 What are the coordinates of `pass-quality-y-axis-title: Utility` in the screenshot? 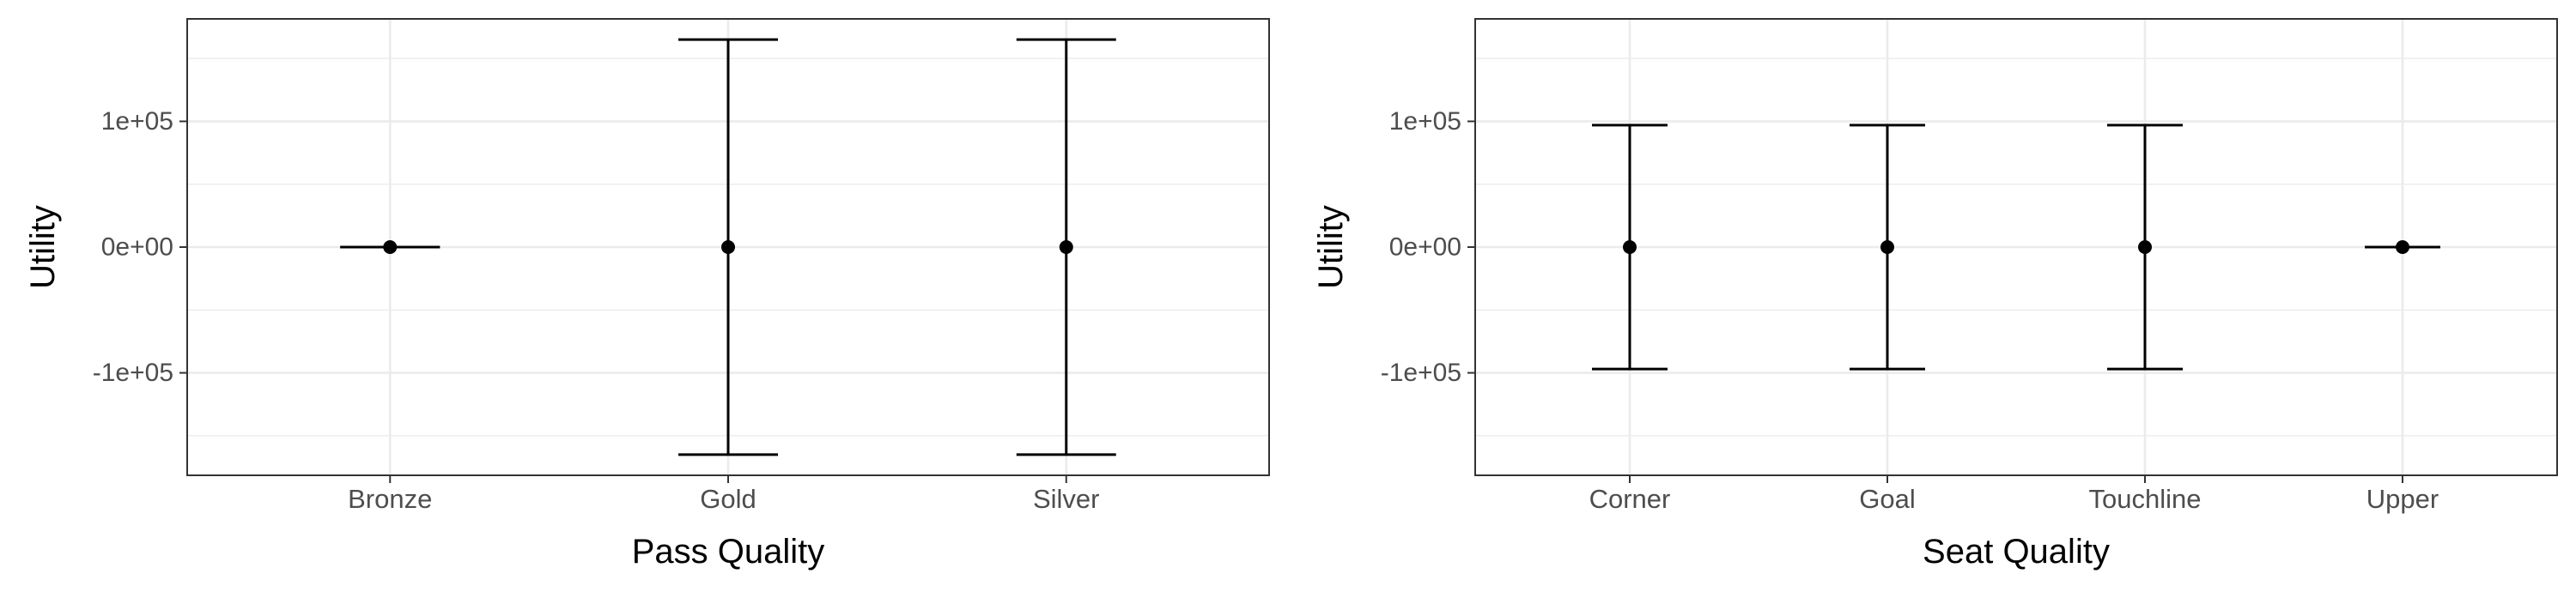 It's located at (43, 247).